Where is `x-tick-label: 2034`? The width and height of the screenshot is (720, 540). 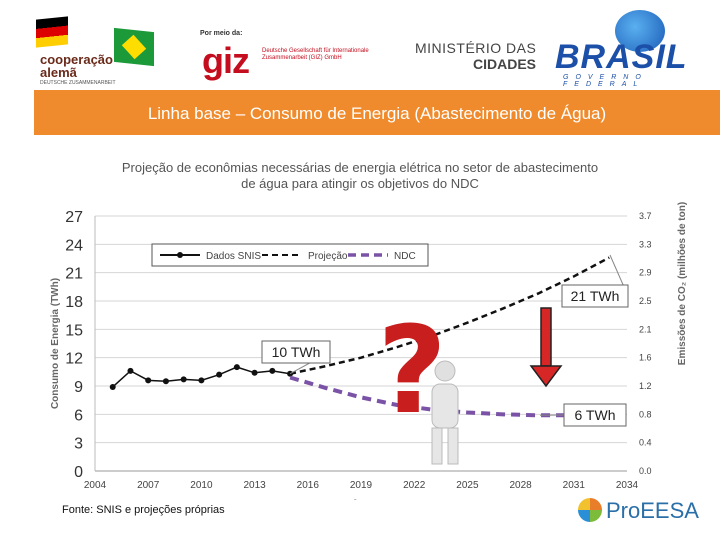
x-tick-label: 2034 is located at coordinates (627, 485).